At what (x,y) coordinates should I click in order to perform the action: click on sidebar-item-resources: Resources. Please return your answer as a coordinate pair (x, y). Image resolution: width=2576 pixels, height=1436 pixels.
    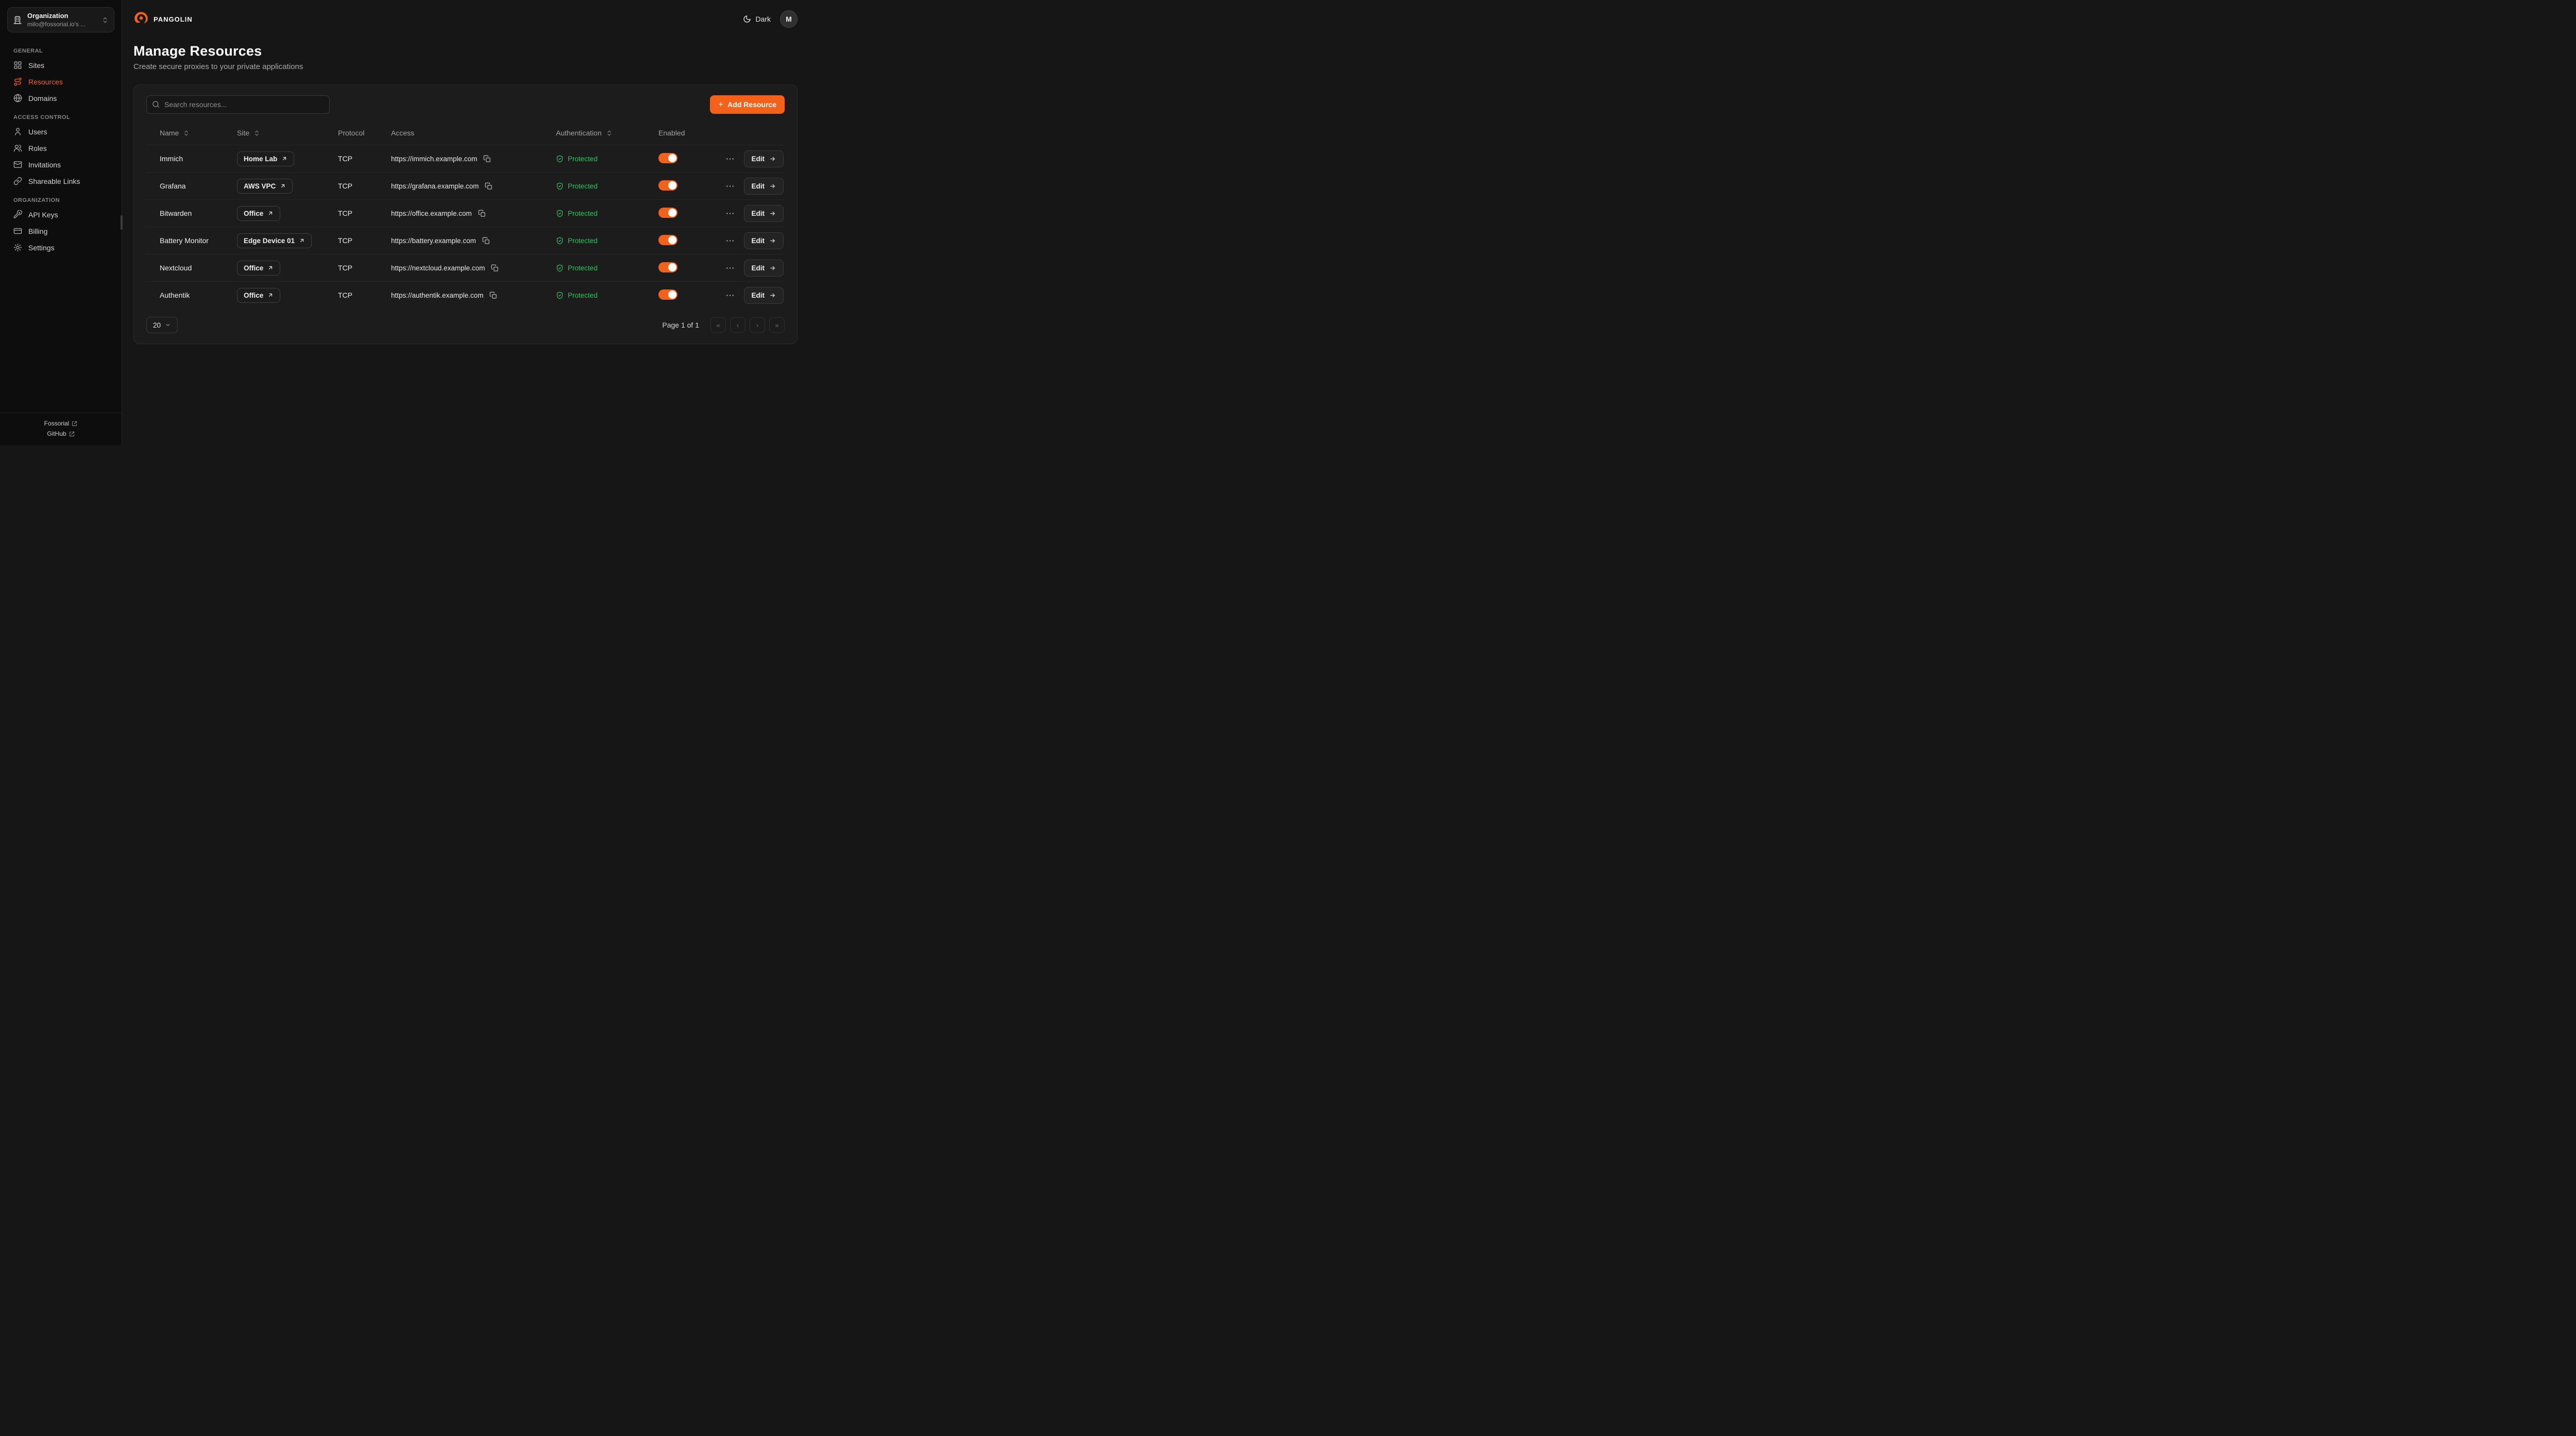
    Looking at the image, I should click on (60, 82).